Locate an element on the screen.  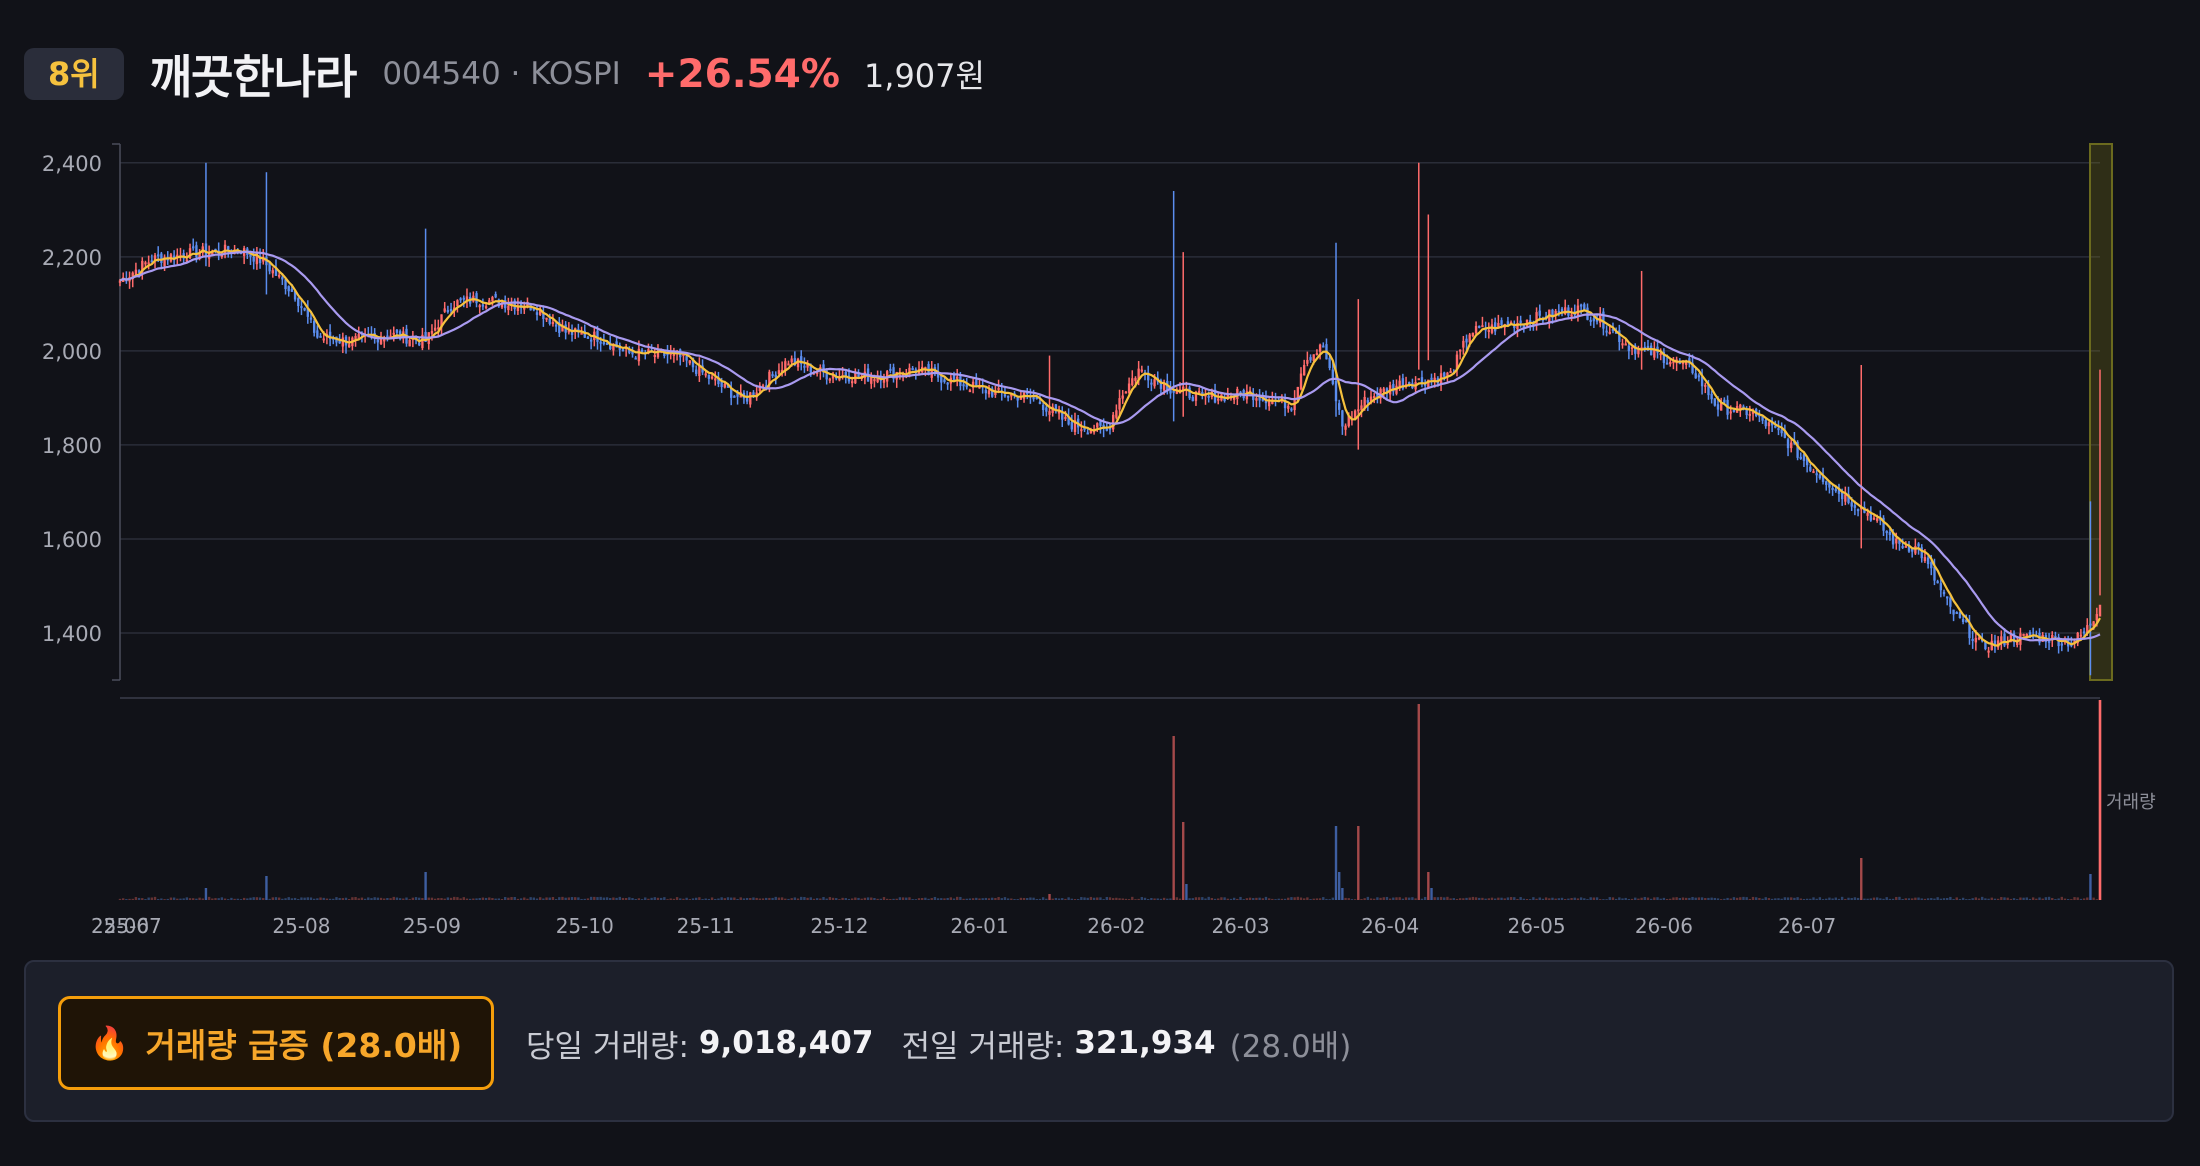
volume-surge-badge: 🔥 거래량 급증 (28.0배) is located at coordinates (276, 1043).